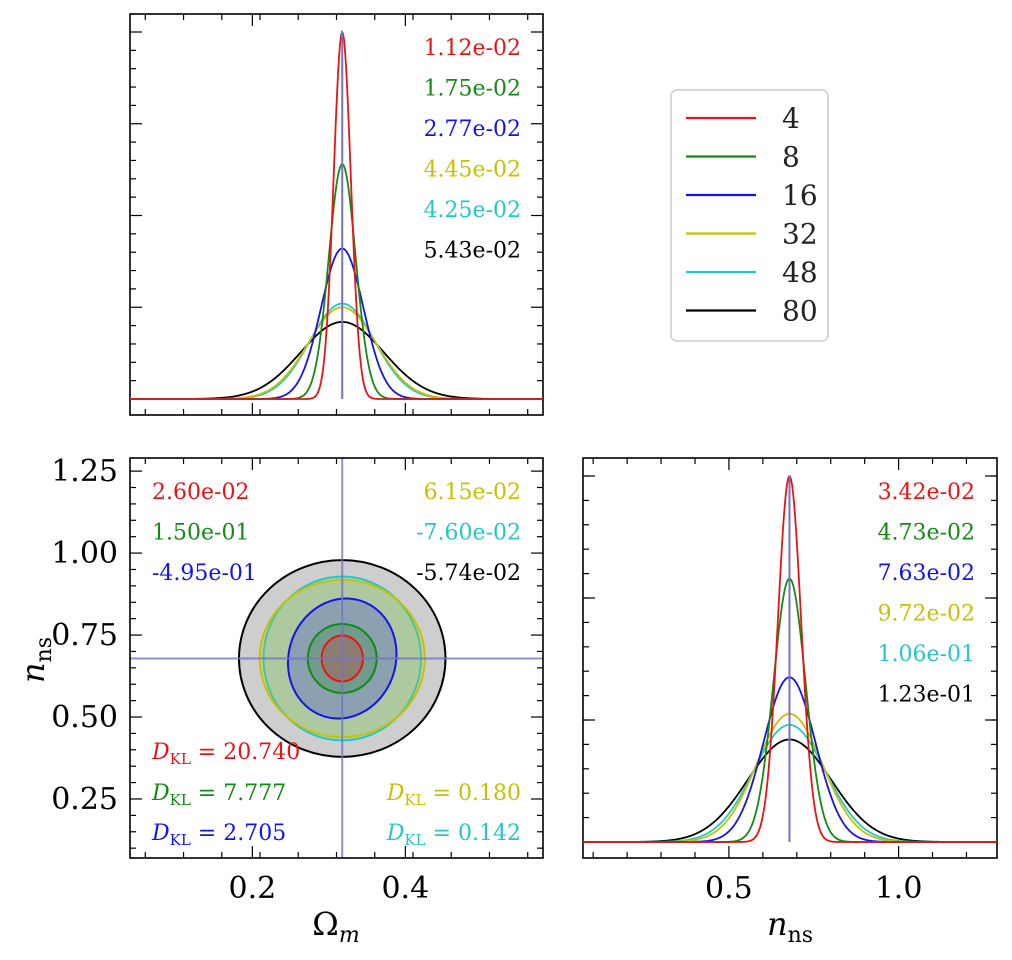 Image resolution: width=1012 pixels, height=960 pixels. I want to click on y-tick-label: 0.25, so click(84, 799).